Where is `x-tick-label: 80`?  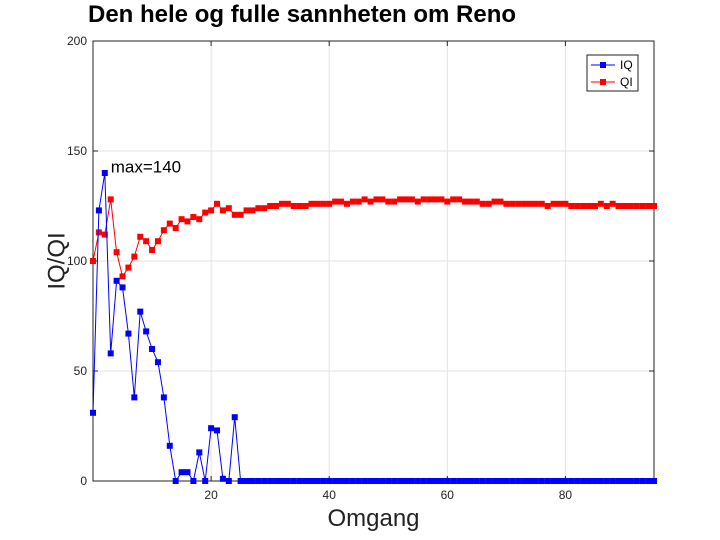
x-tick-label: 80 is located at coordinates (566, 495).